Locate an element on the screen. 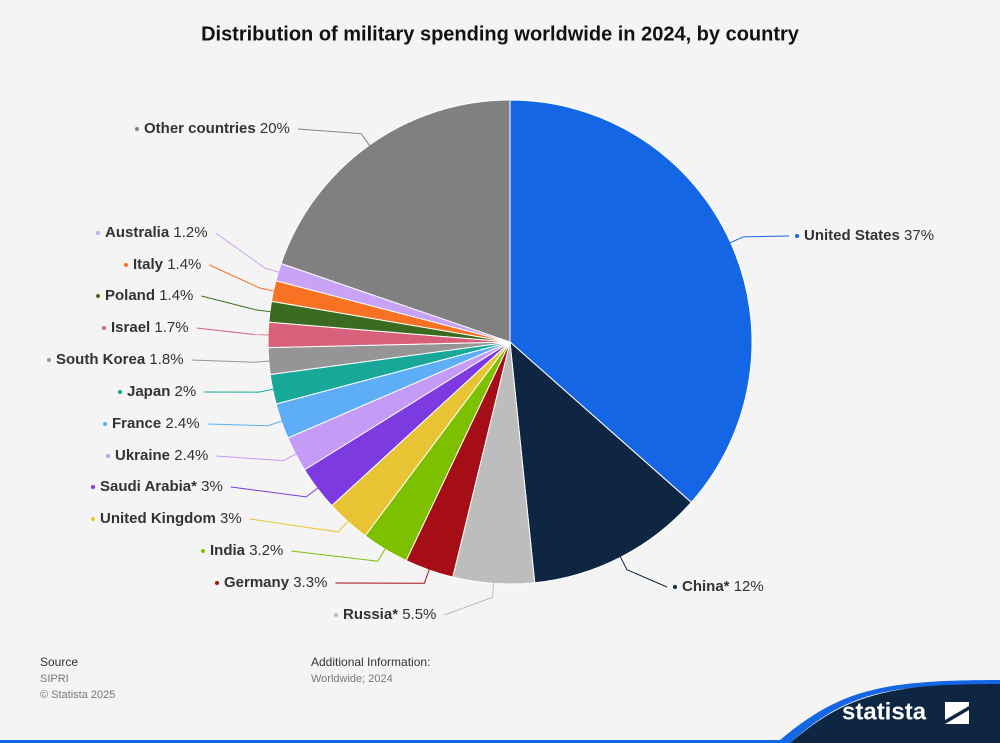 This screenshot has width=1000, height=743. label-name: Other countries is located at coordinates (200, 128).